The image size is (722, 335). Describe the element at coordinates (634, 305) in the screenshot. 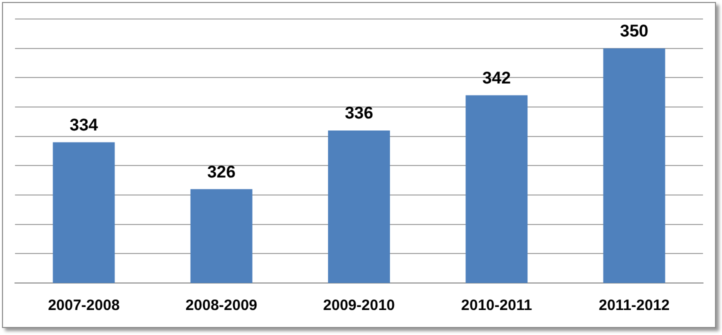

I see `x-tick-label: 2011-2012` at that location.